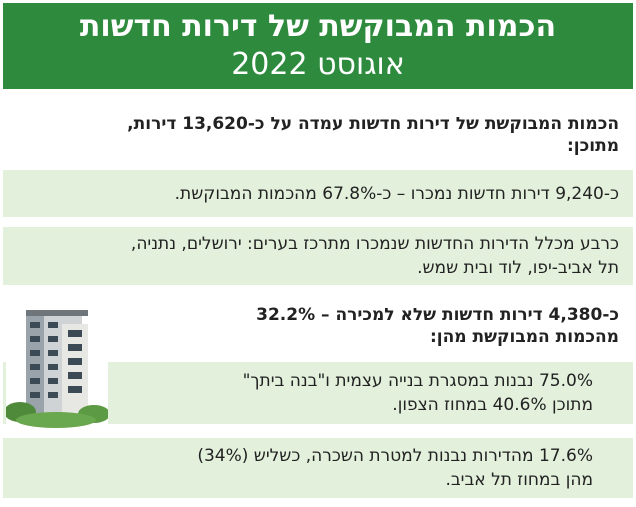 The width and height of the screenshot is (636, 507). Describe the element at coordinates (592, 146) in the screenshot. I see `summary-line-2: מתוכן:` at that location.